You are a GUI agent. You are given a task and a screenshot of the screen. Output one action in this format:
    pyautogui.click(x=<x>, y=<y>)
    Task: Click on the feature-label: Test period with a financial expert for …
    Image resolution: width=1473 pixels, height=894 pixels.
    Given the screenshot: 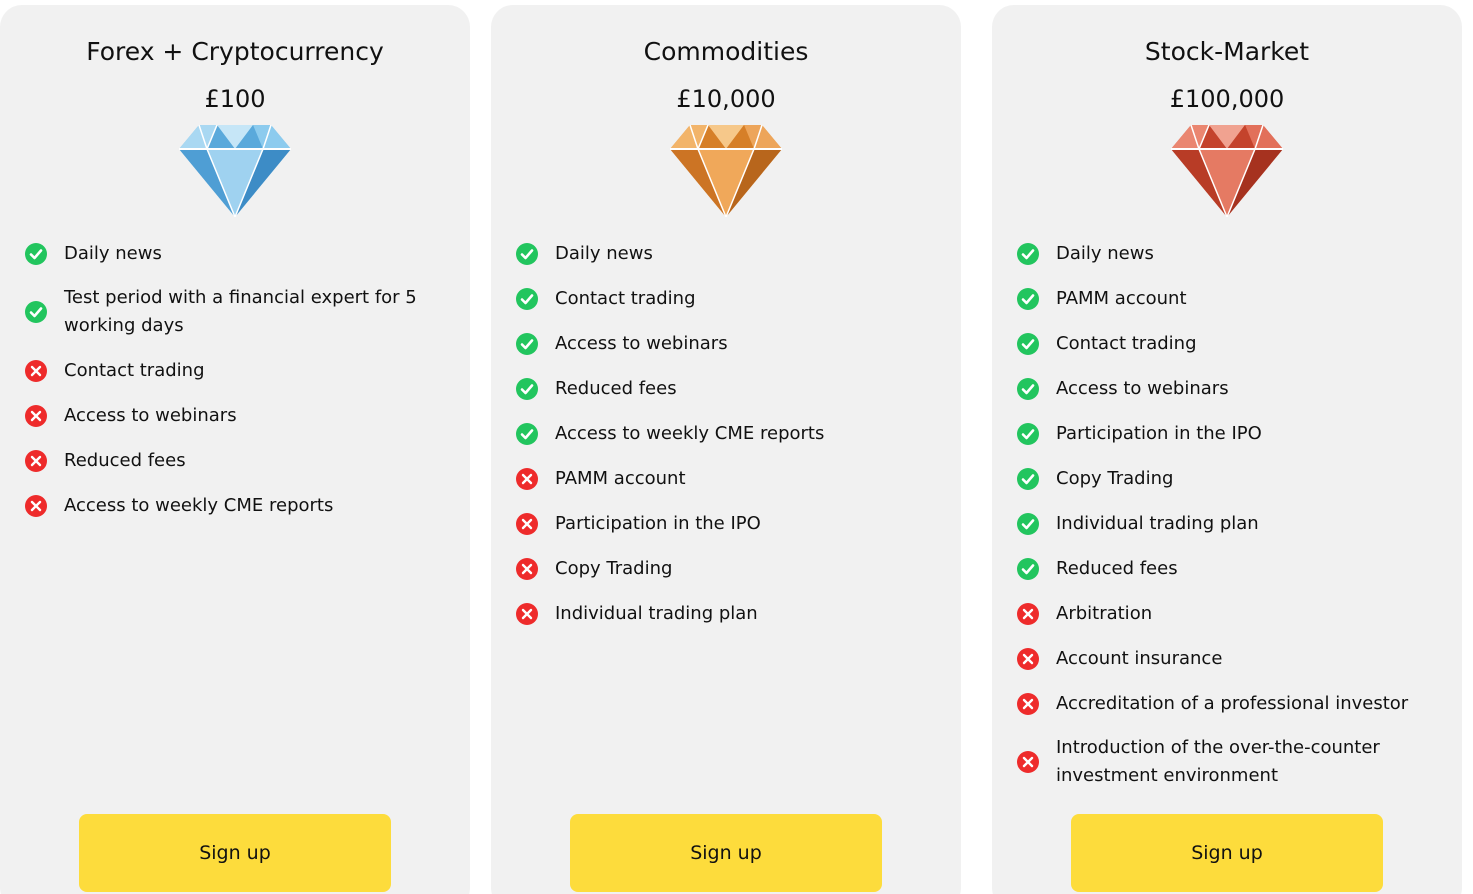 What is the action you would take?
    pyautogui.click(x=240, y=311)
    